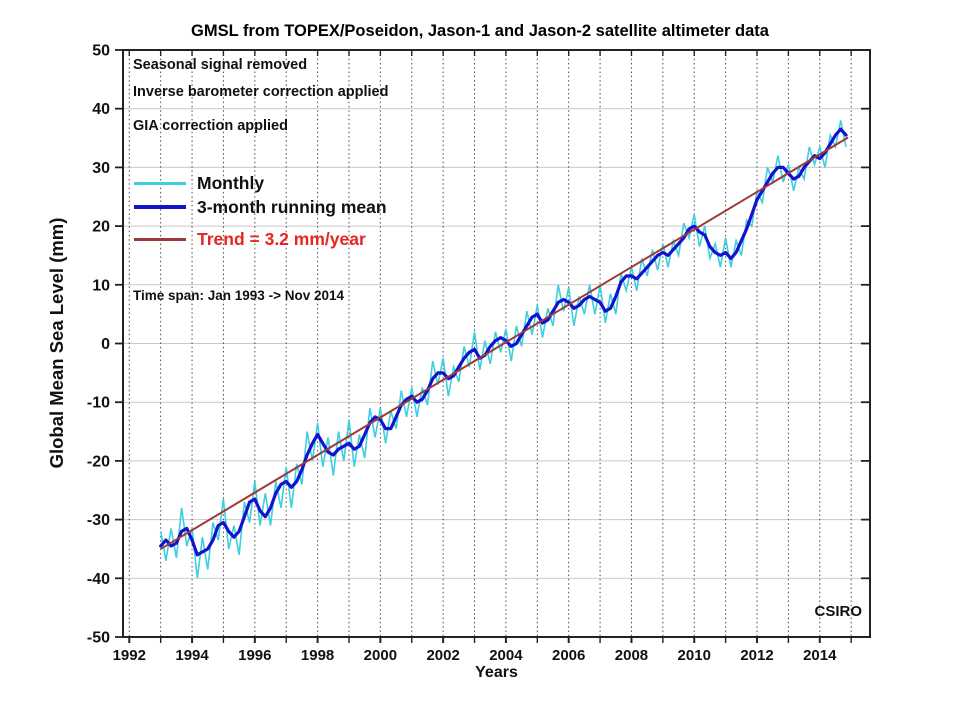 This screenshot has width=960, height=720. I want to click on legend-item-running-mean: 3-month running mean, so click(260, 207).